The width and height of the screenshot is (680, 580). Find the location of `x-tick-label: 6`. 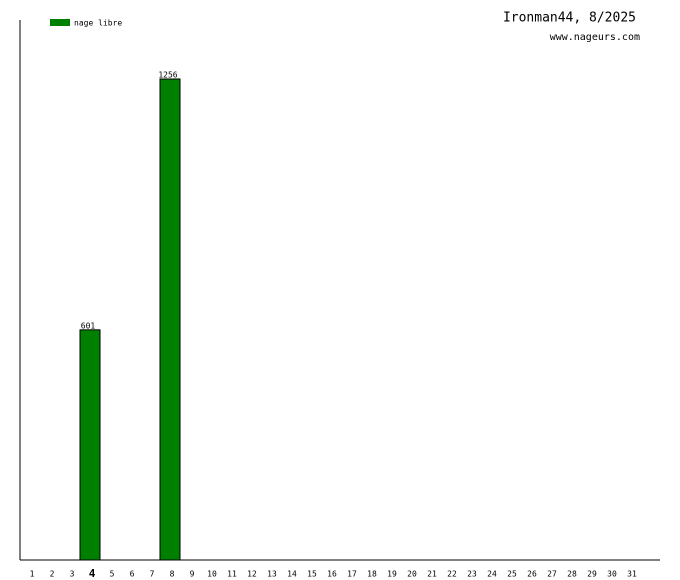

x-tick-label: 6 is located at coordinates (132, 574).